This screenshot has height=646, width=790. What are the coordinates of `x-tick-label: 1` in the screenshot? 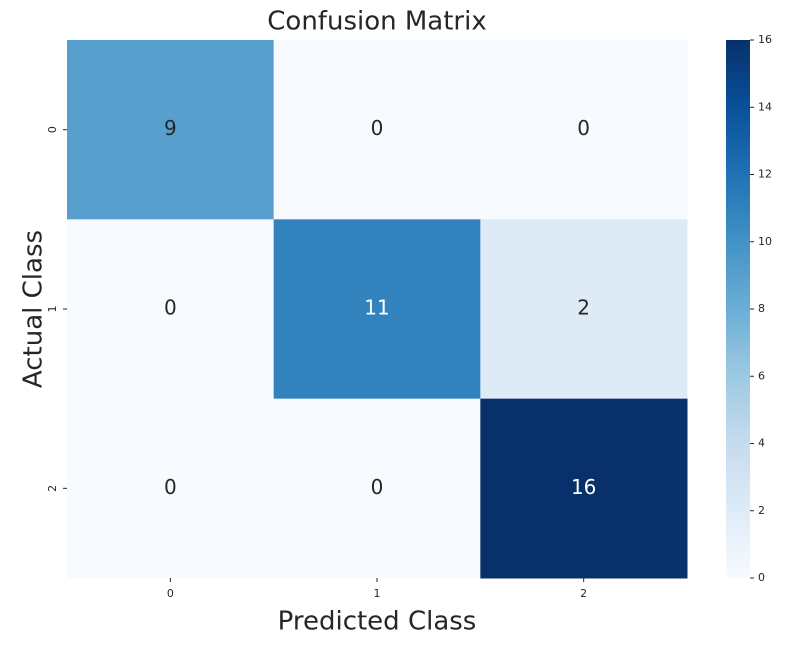 It's located at (377, 593).